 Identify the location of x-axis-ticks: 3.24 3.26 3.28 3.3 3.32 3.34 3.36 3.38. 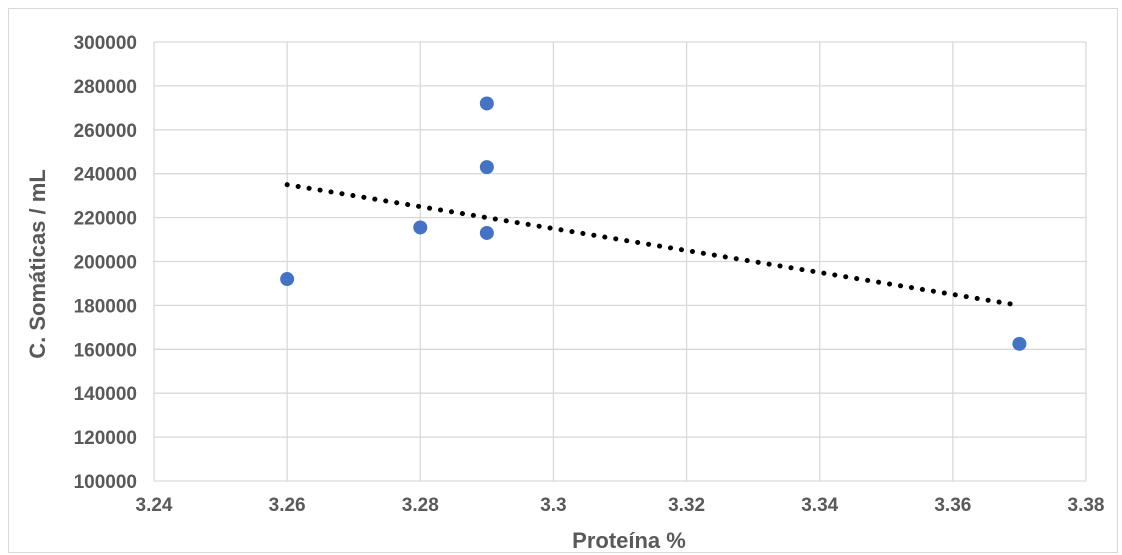
(620, 505).